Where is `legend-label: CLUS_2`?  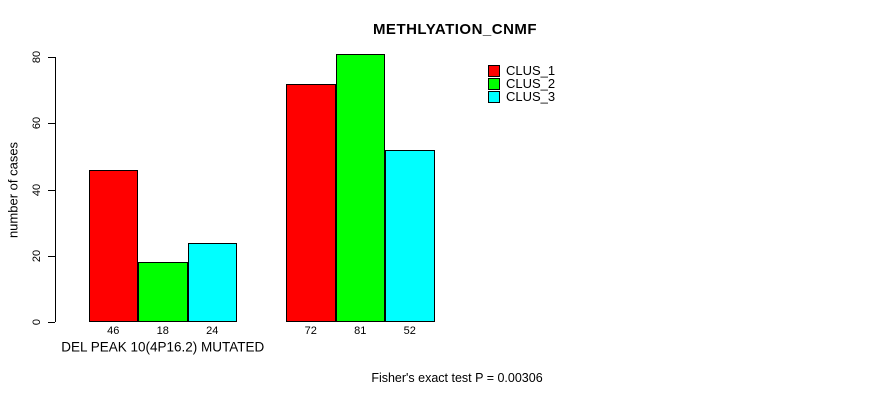
legend-label: CLUS_2 is located at coordinates (531, 83).